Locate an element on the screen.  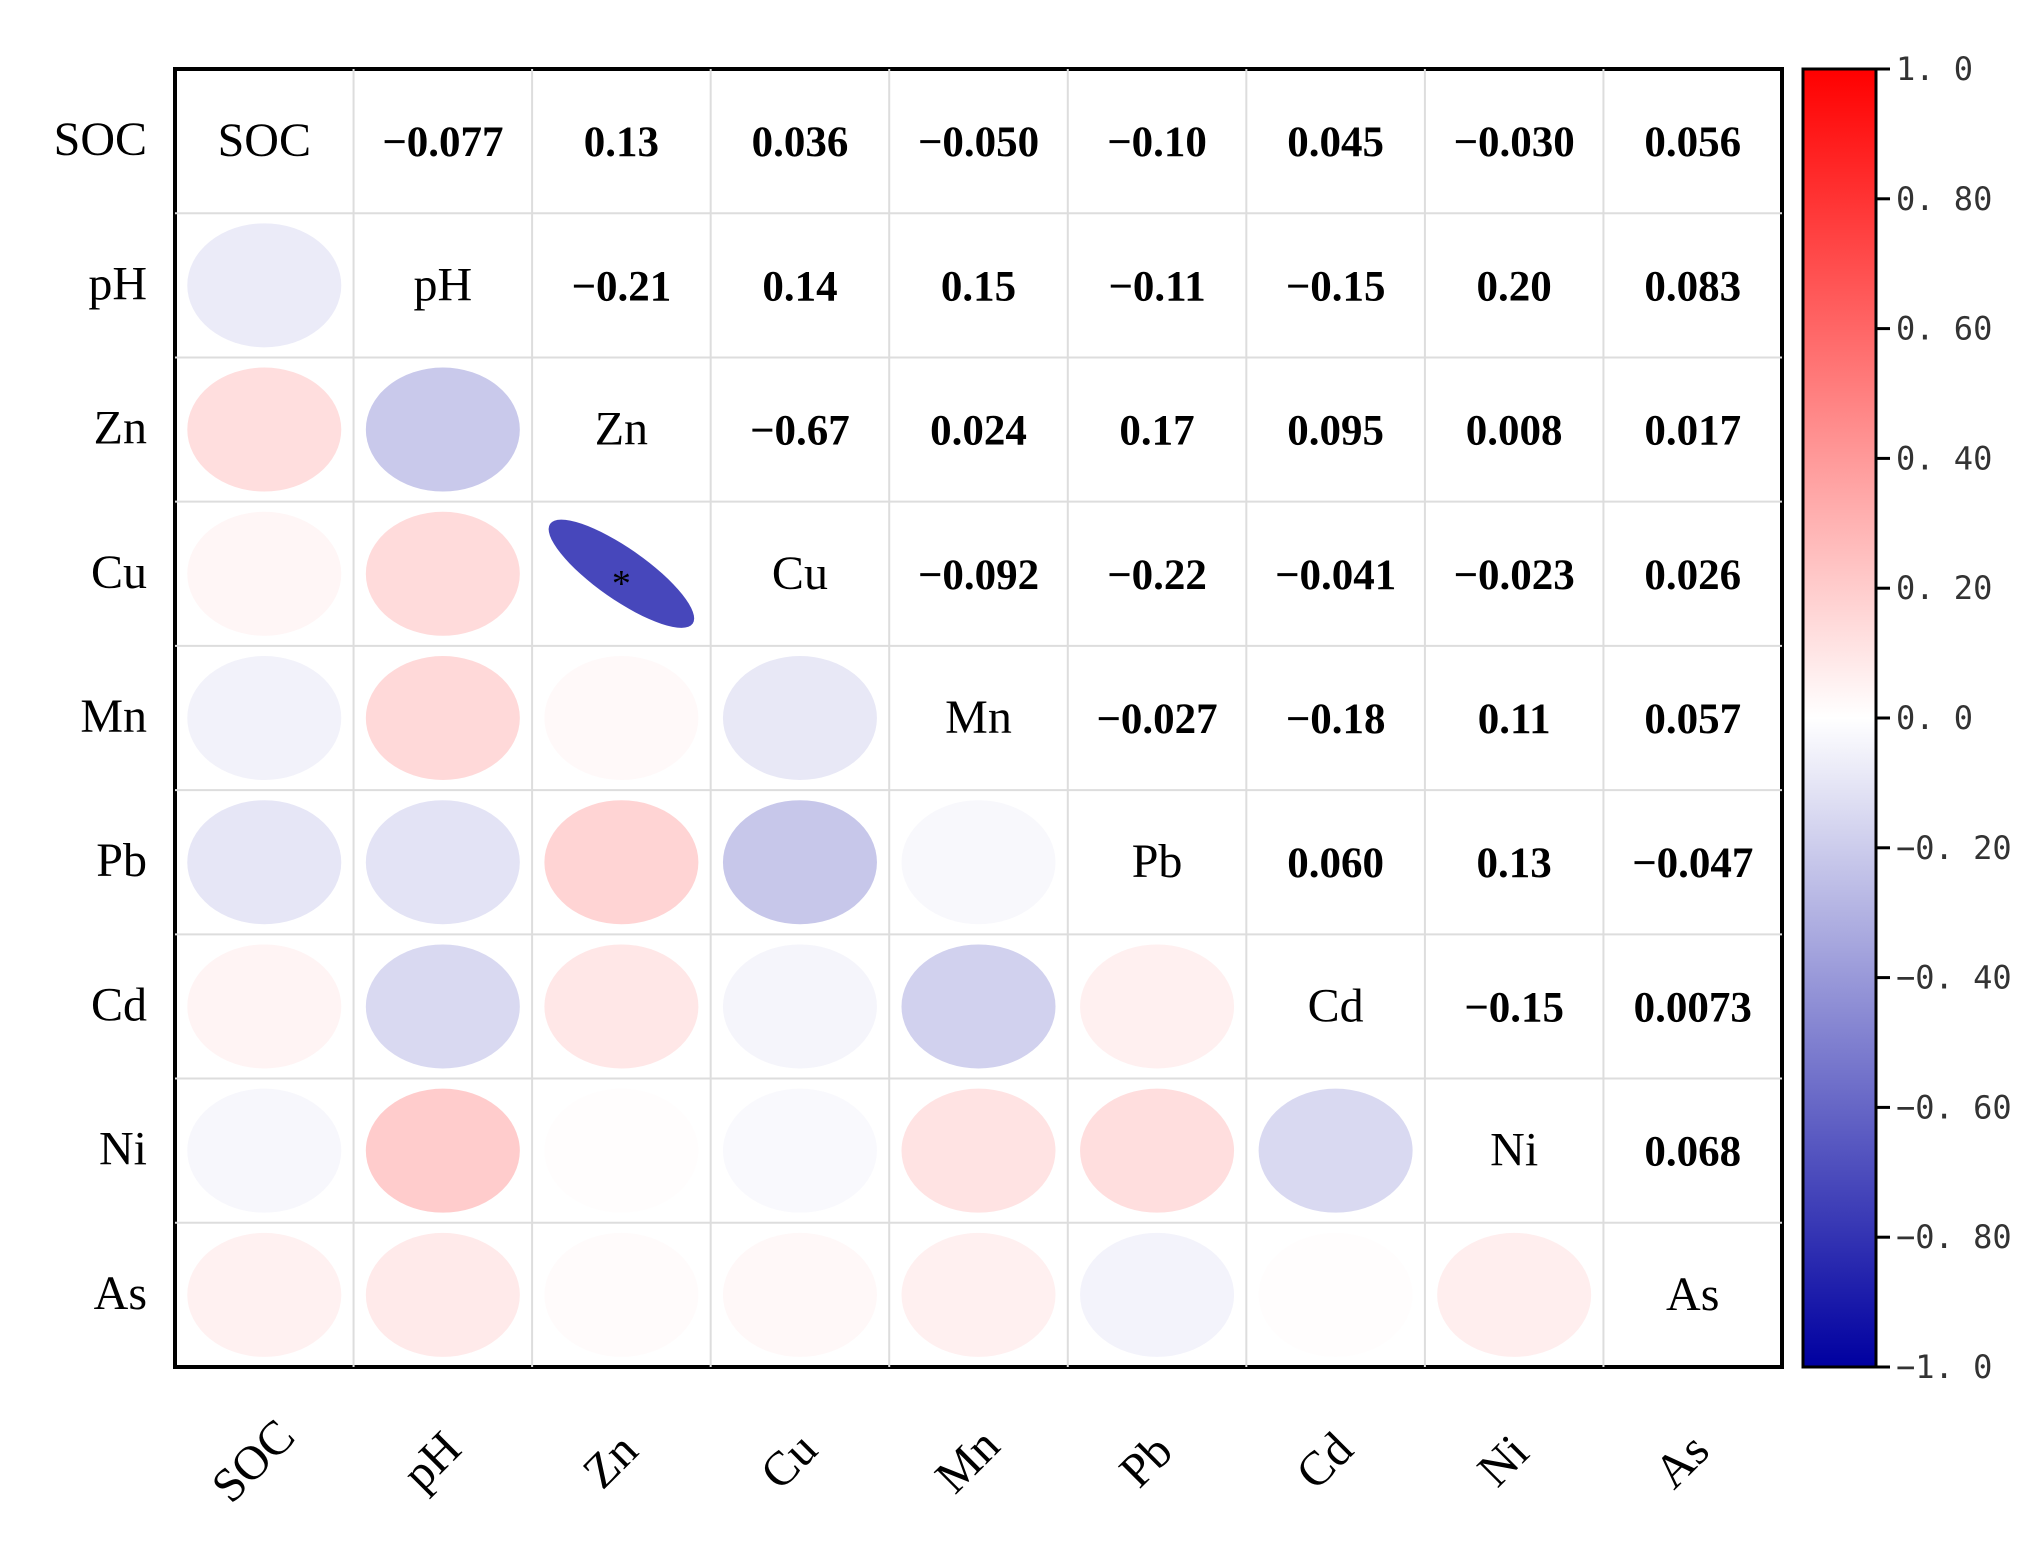
ellipse-Cu-SOC is located at coordinates (264, 573).